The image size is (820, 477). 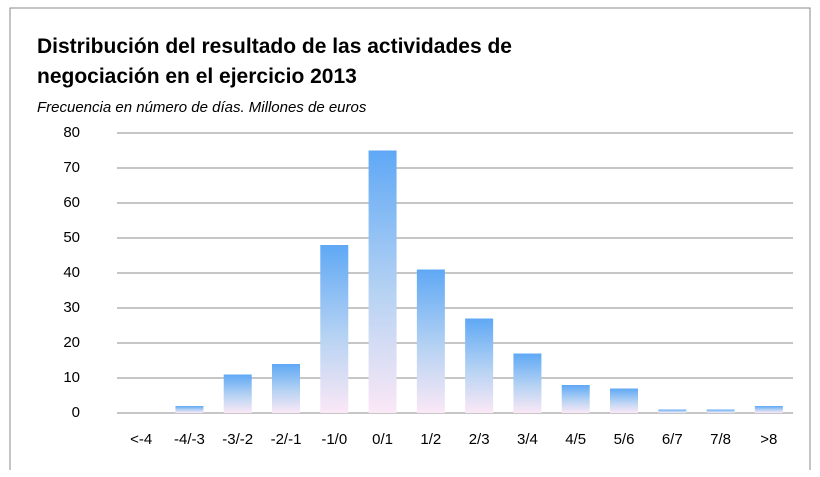 I want to click on y-tick-label: 40, so click(x=71, y=272).